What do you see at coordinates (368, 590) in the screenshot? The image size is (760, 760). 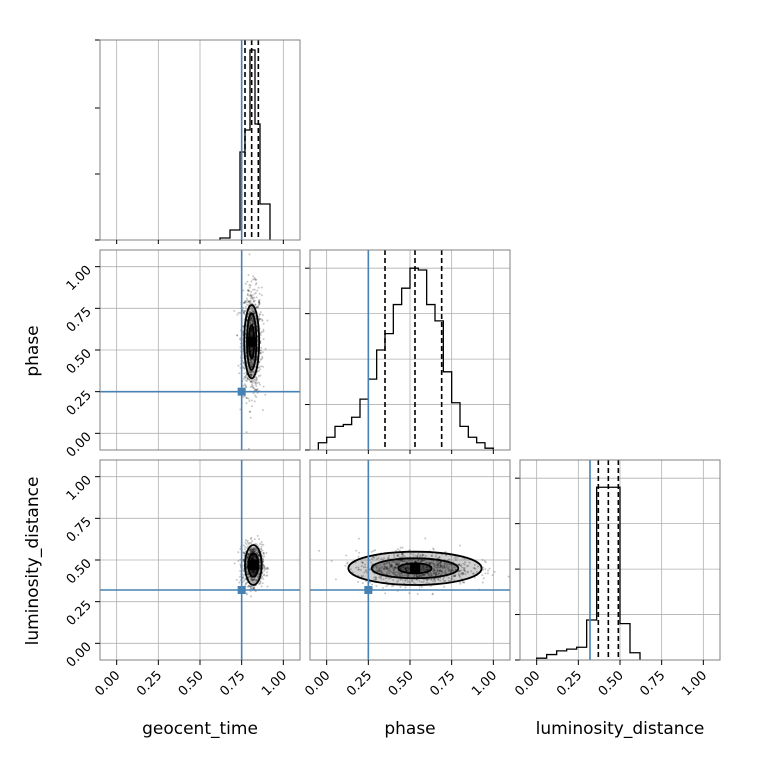 I see `truth-marker` at bounding box center [368, 590].